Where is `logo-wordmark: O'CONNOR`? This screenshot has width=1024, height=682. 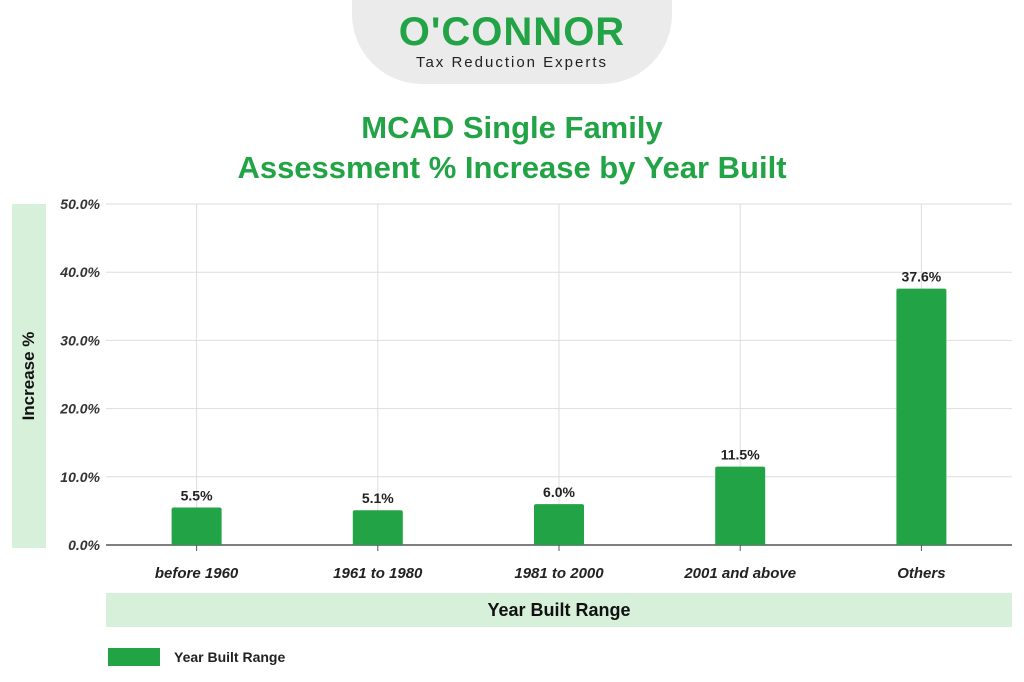 logo-wordmark: O'CONNOR is located at coordinates (512, 32).